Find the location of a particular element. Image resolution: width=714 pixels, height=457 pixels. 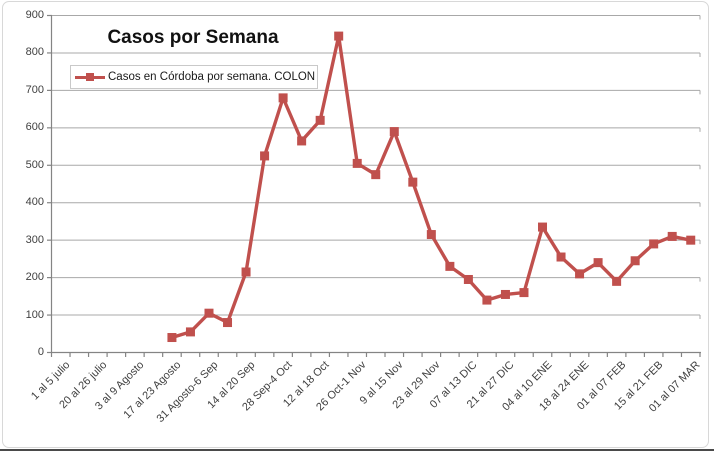

legend-line-marker-icon is located at coordinates (90, 77).